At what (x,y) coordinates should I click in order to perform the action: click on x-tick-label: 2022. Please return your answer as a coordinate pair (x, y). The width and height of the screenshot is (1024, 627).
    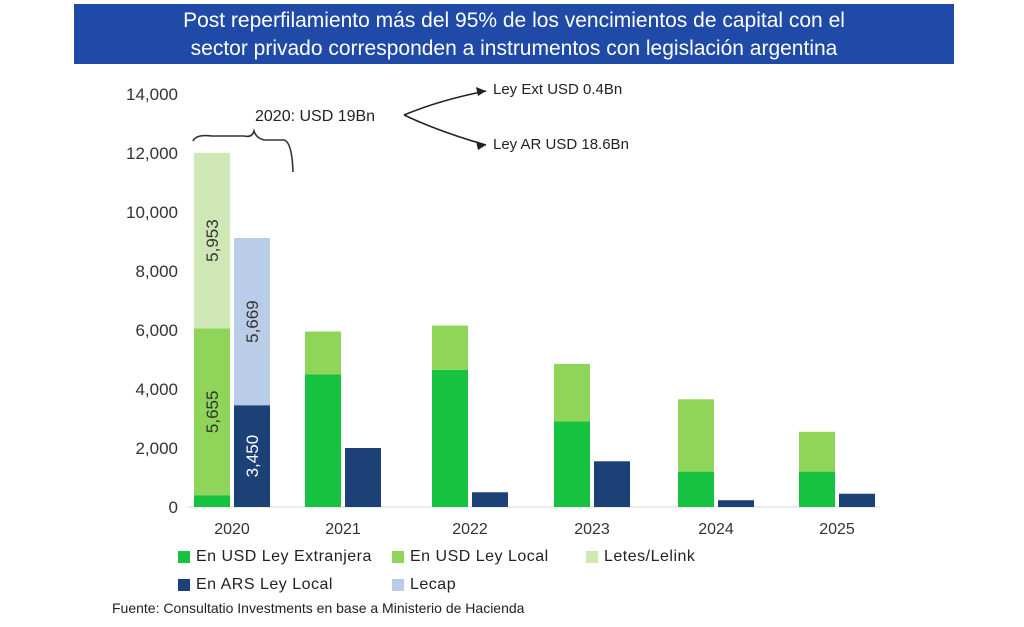
    Looking at the image, I should click on (470, 529).